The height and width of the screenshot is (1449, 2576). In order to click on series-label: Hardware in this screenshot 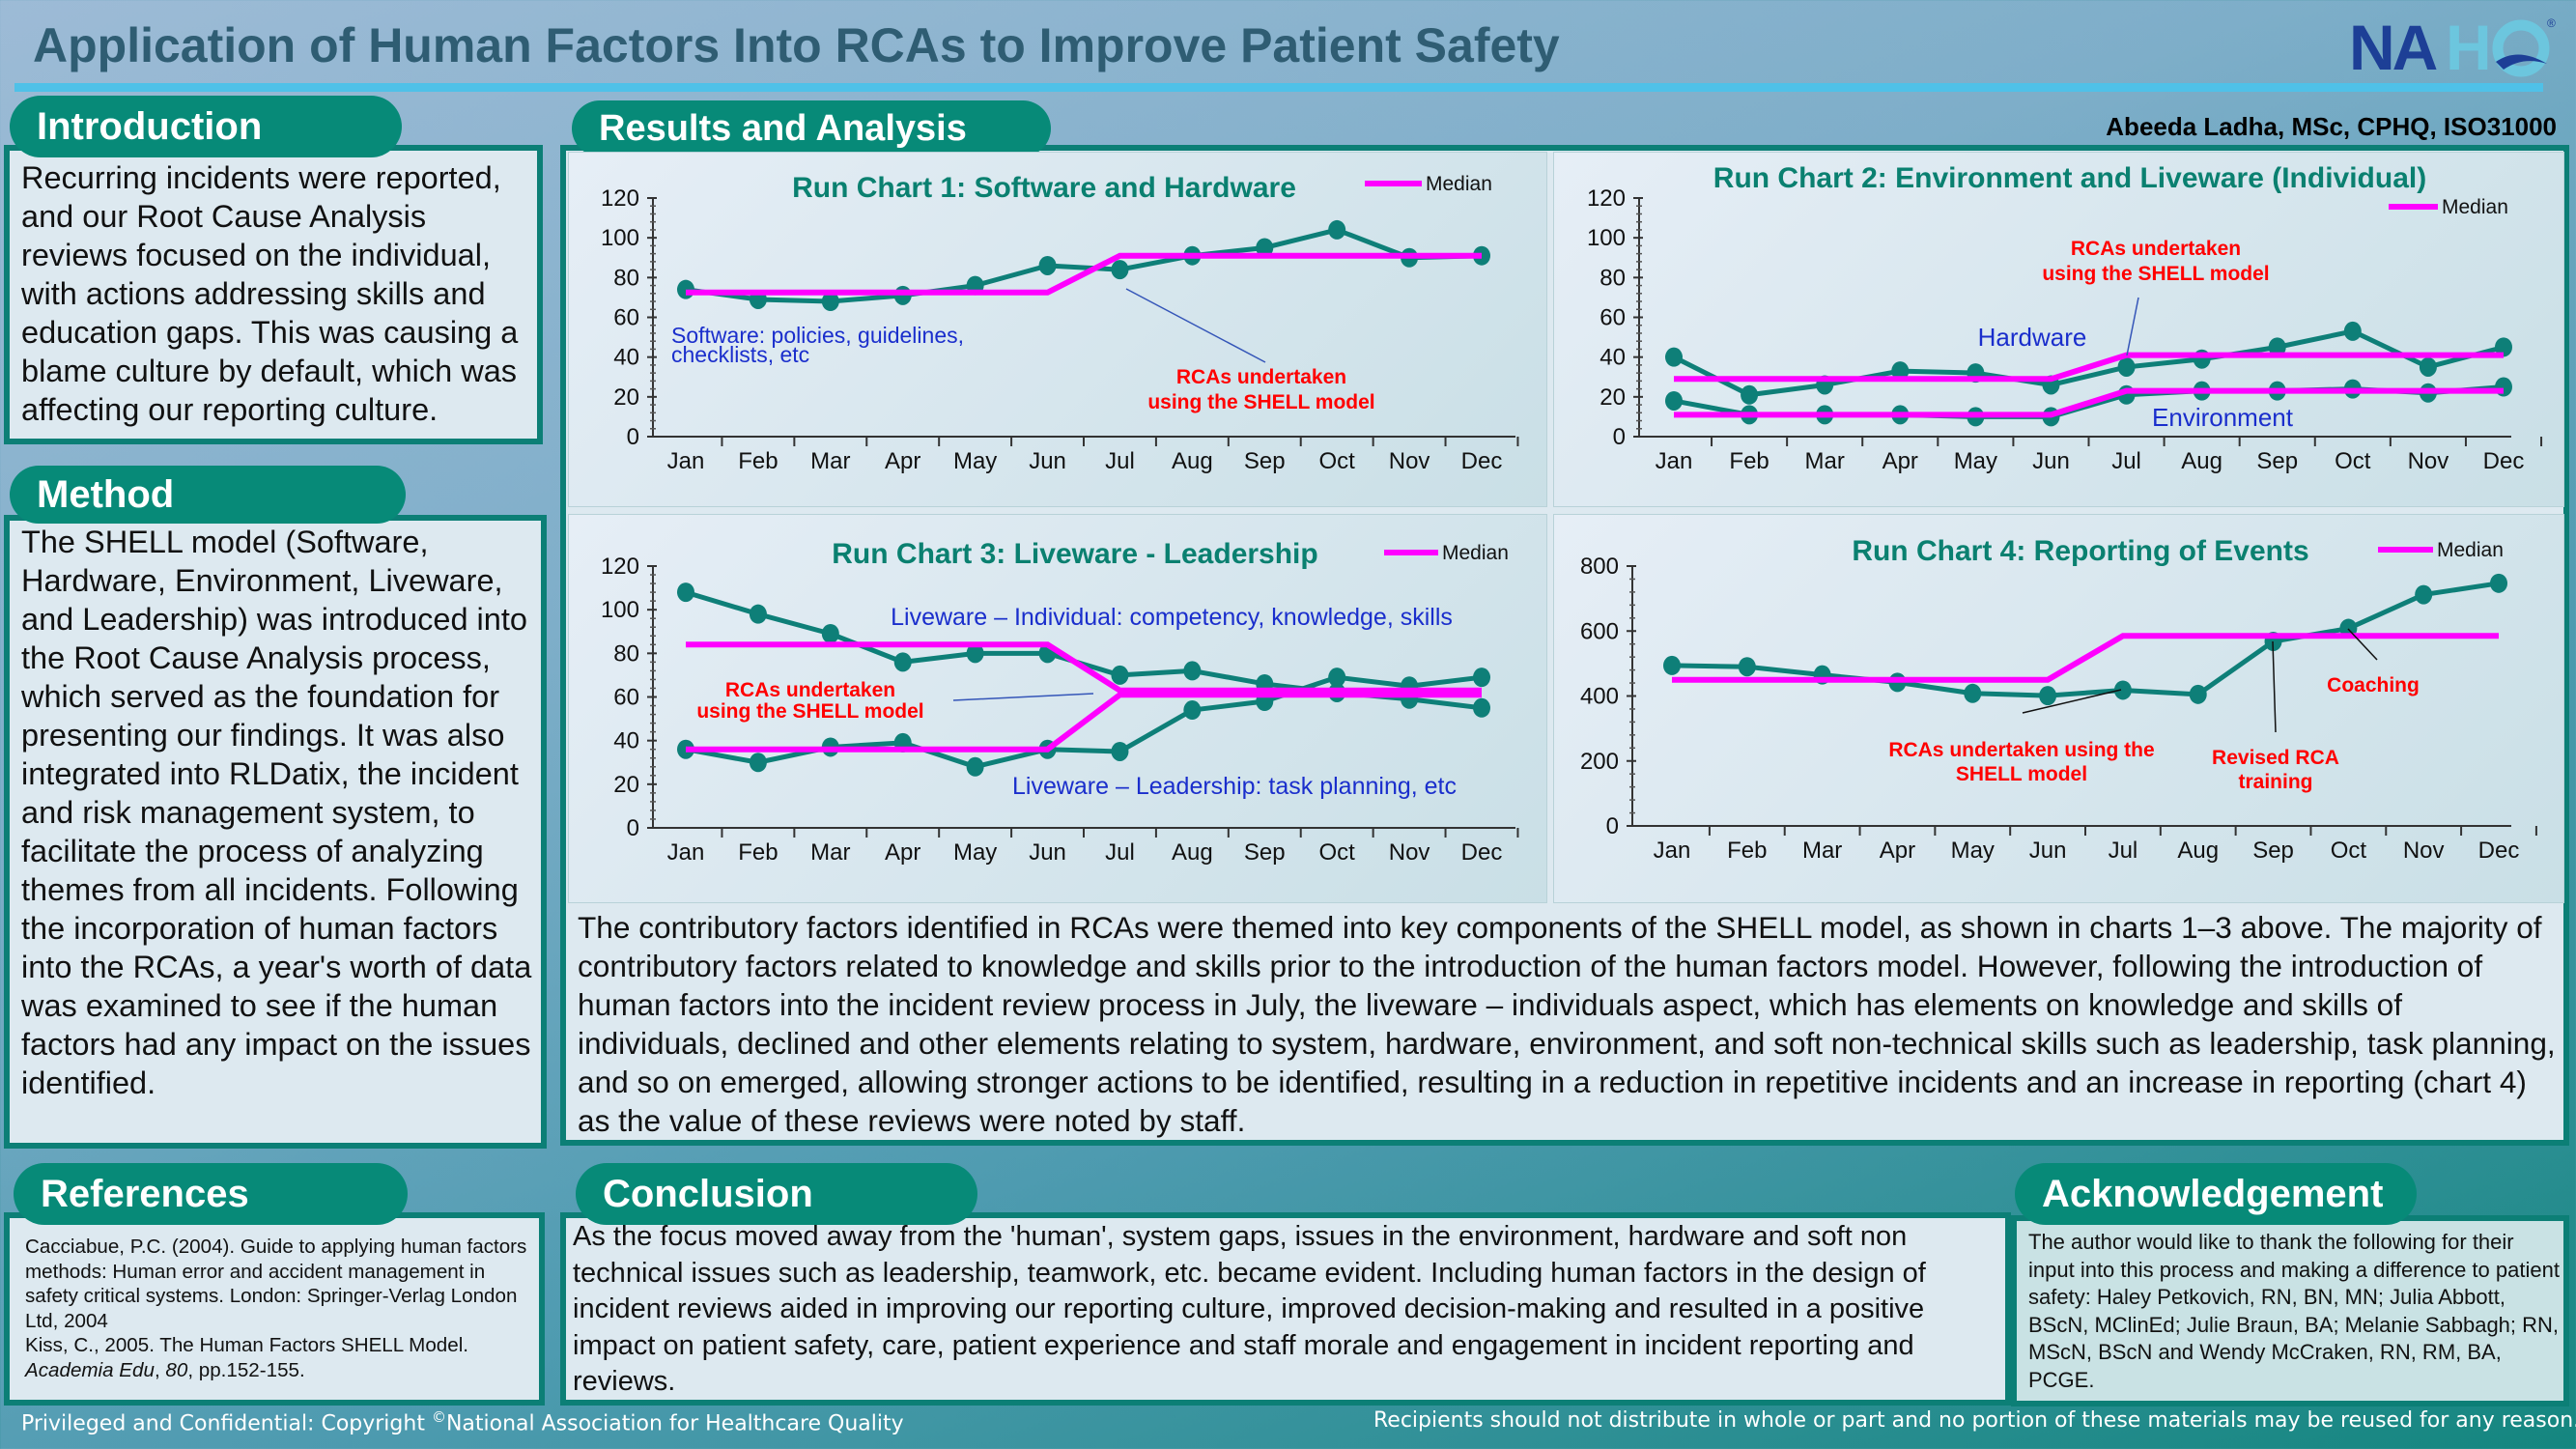, I will do `click(2032, 337)`.